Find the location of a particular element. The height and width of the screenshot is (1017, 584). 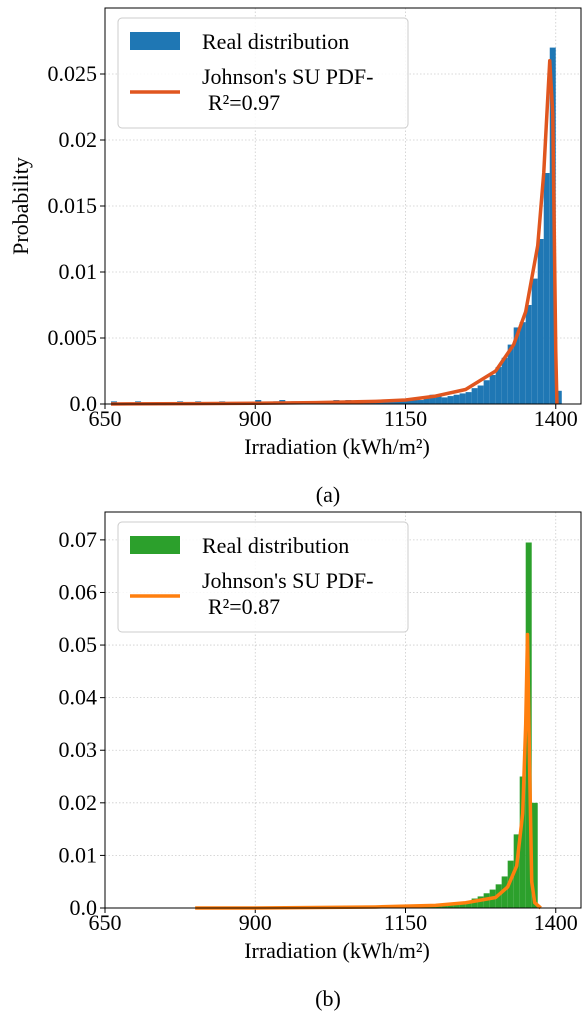

y-tick-label: 0.05 is located at coordinates (78, 644).